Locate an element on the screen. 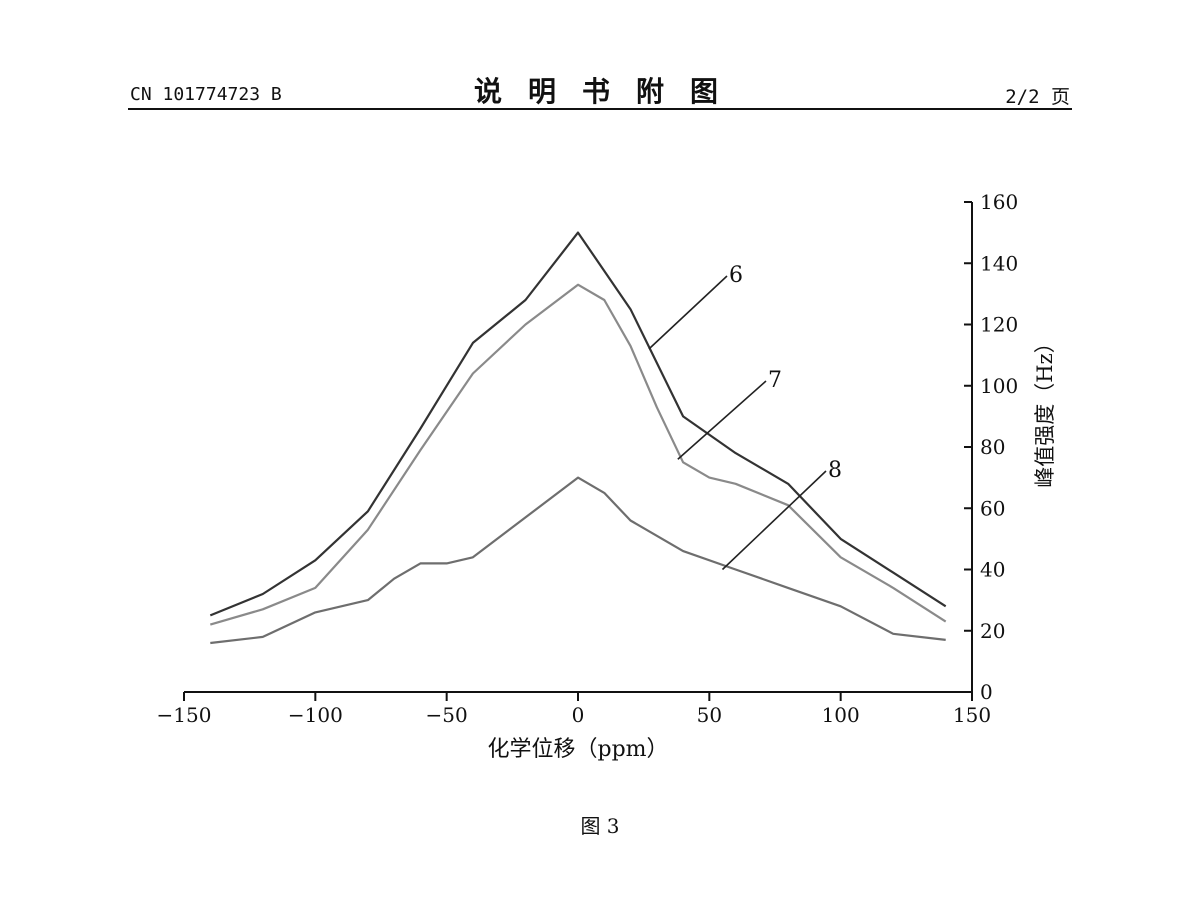  x-tick-label: 50 is located at coordinates (709, 715).